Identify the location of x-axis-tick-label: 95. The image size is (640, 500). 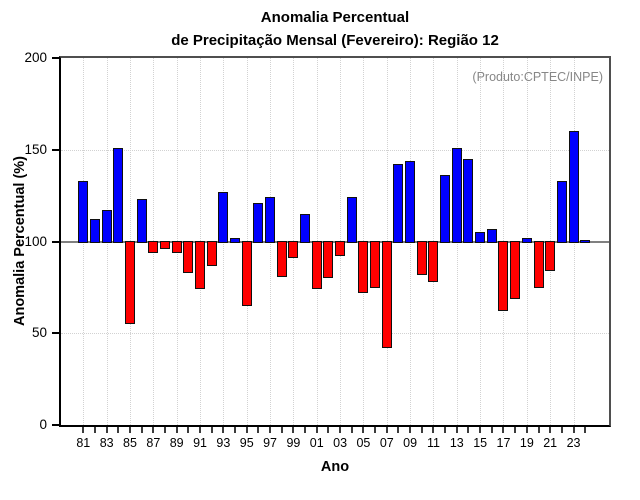
(246, 443).